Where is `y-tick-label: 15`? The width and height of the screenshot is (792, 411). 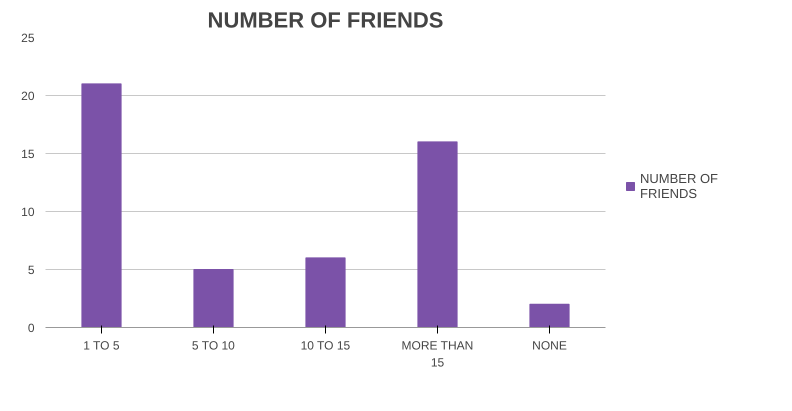 y-tick-label: 15 is located at coordinates (28, 154).